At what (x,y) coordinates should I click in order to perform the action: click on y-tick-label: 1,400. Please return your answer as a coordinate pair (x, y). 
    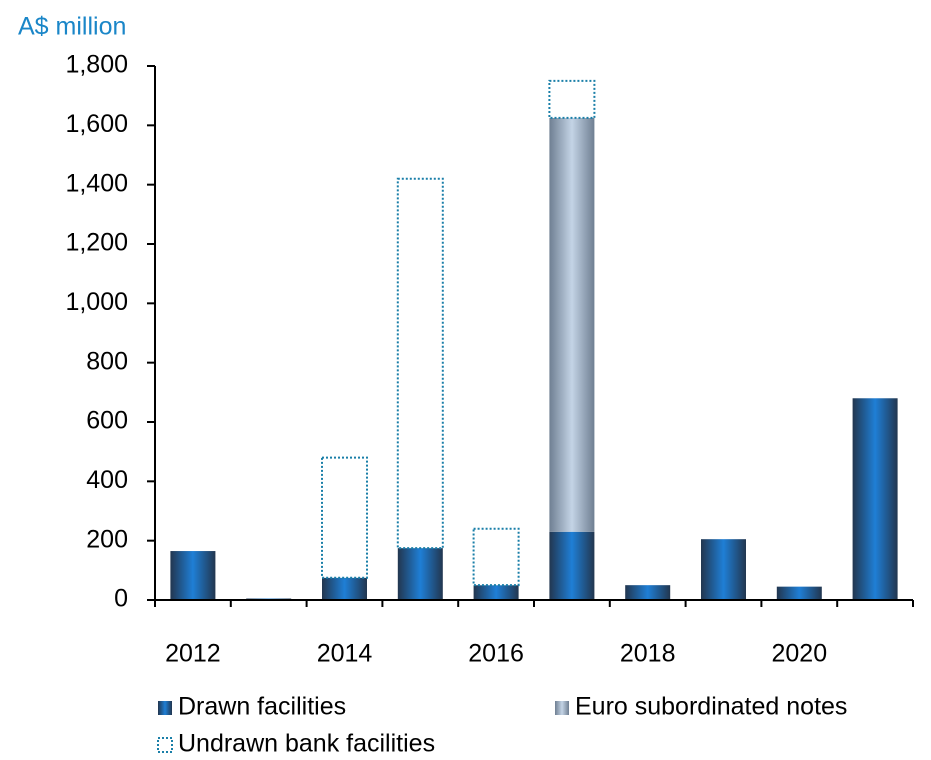
    Looking at the image, I should click on (96, 183).